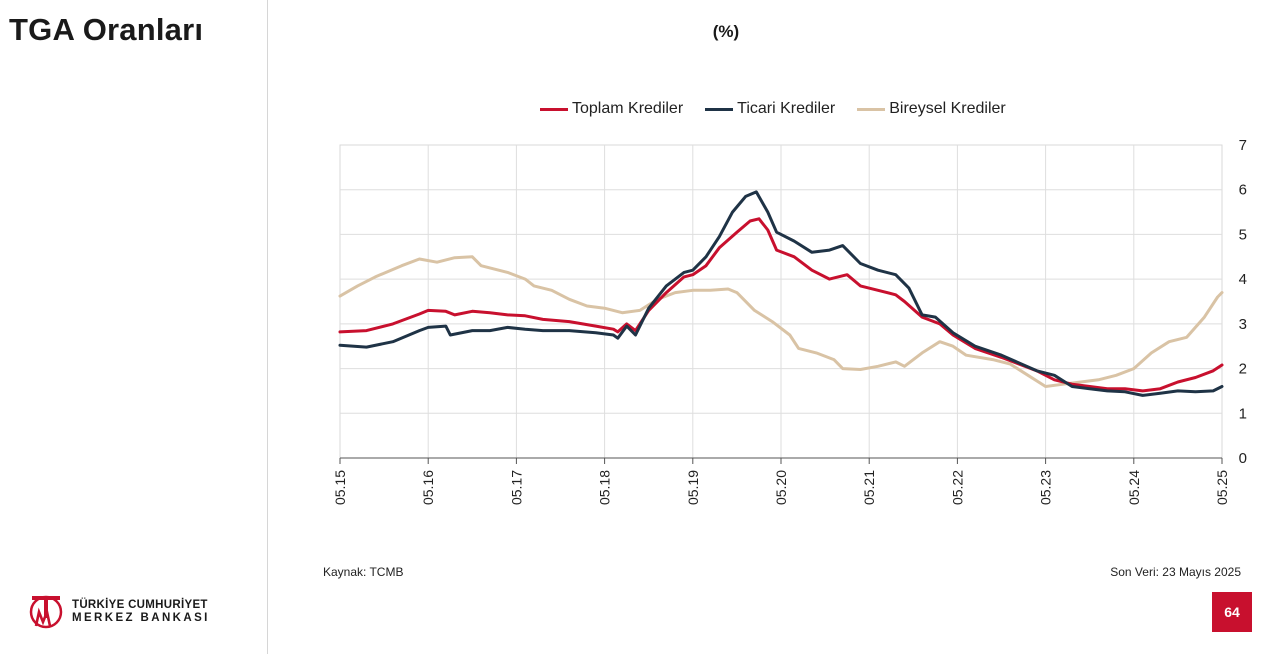 This screenshot has width=1280, height=654. I want to click on x-tick-label: 05.24, so click(1134, 487).